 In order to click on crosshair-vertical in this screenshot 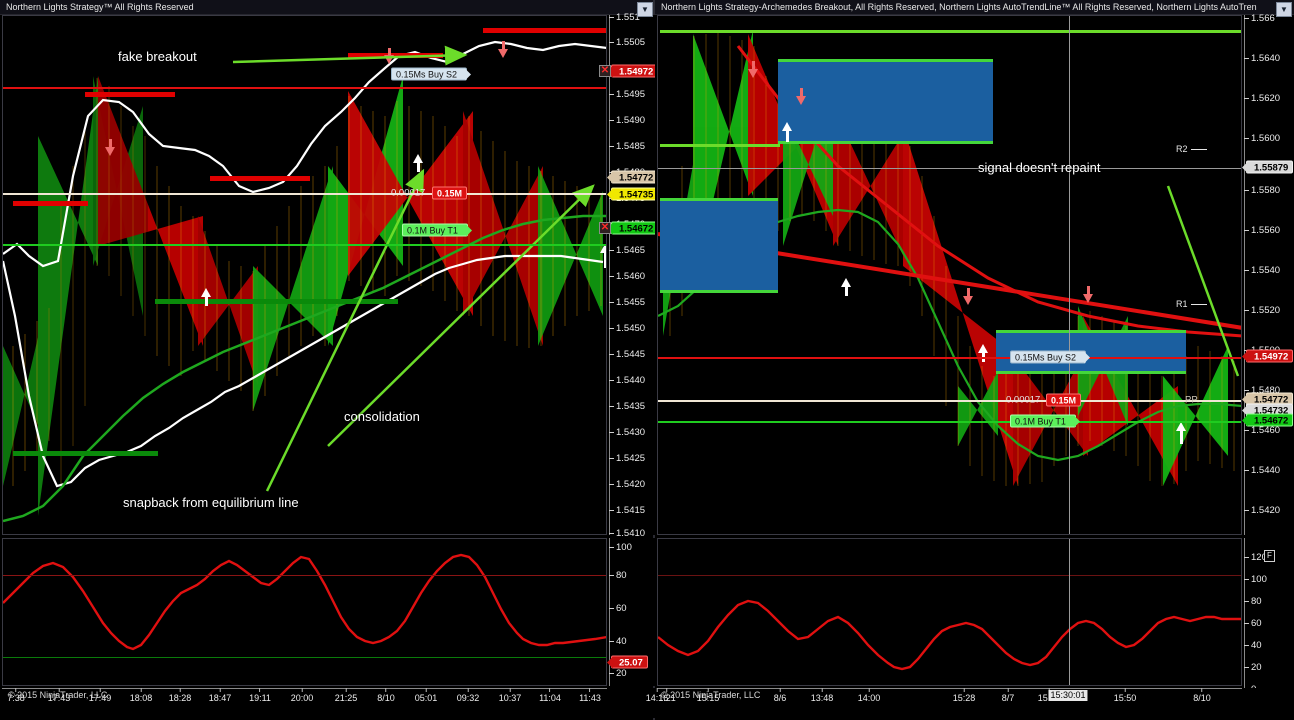, I will do `click(1069, 275)`.